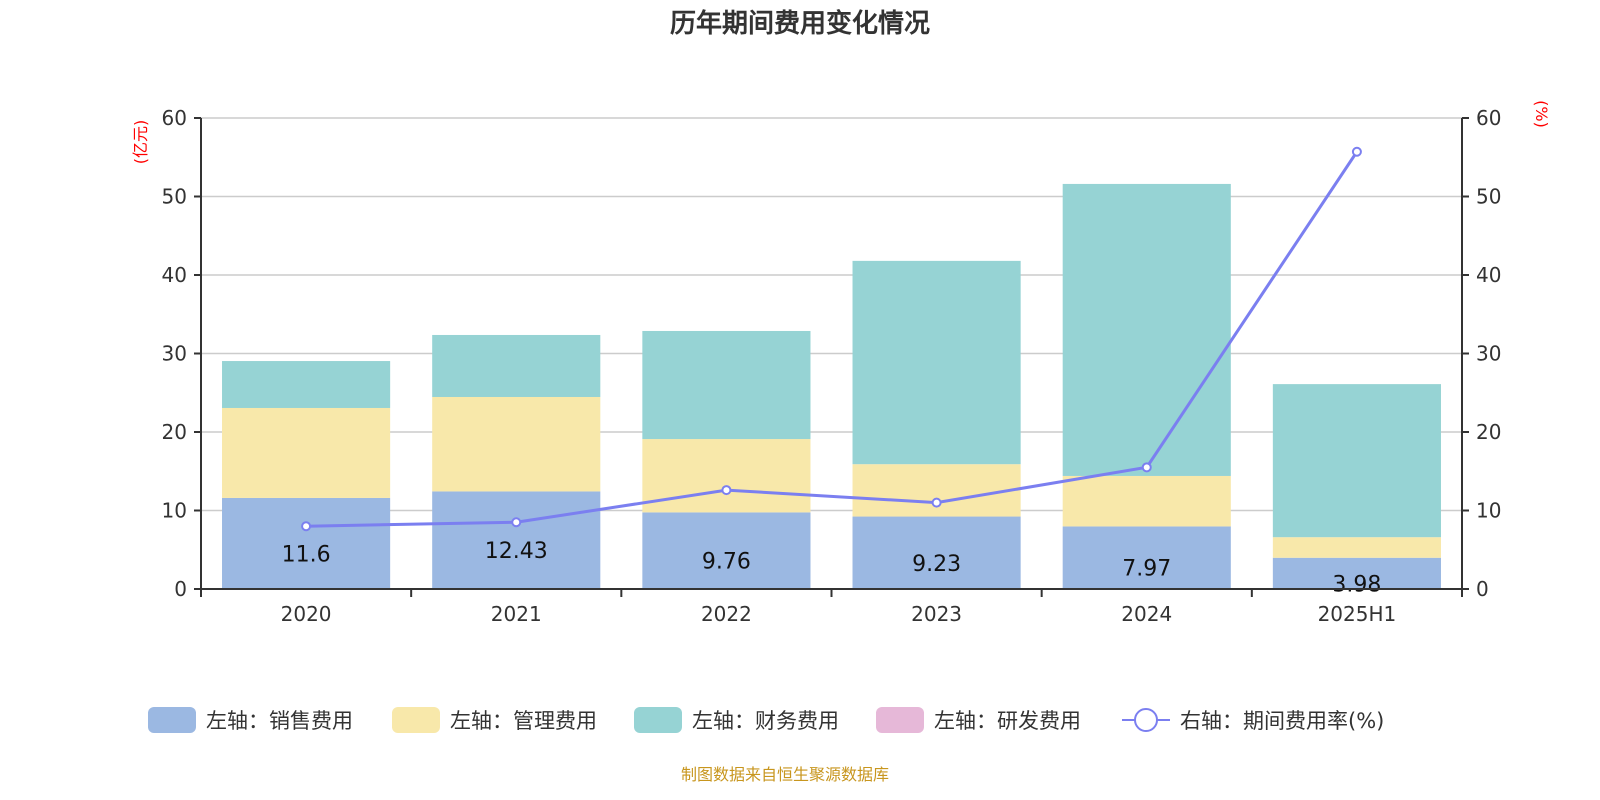 This screenshot has height=800, width=1600. Describe the element at coordinates (1282, 721) in the screenshot. I see `legend-label: 右轴：期间费用率(%)` at that location.